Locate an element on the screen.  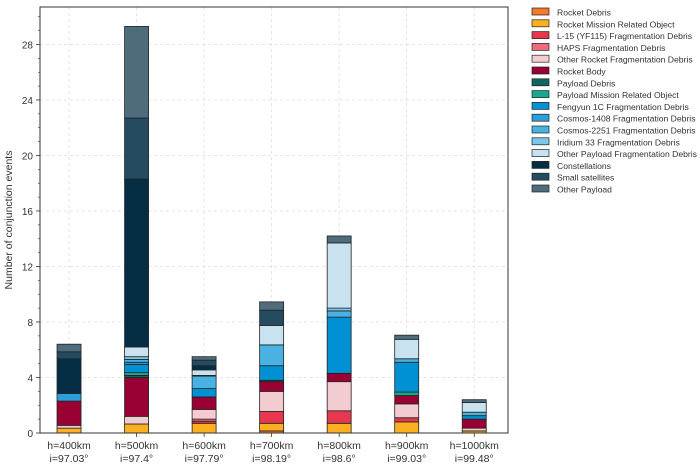
y-tick-label: 12 is located at coordinates (28, 267).